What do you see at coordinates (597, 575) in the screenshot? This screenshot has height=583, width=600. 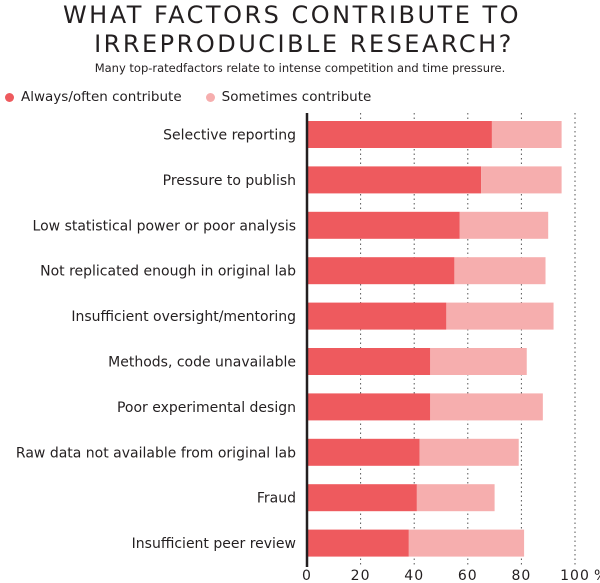 I see `x-tick-label-6: %` at bounding box center [597, 575].